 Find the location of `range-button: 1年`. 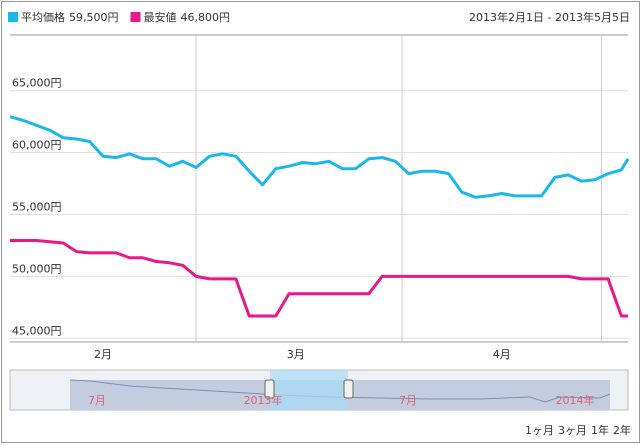

range-button: 1年 is located at coordinates (600, 430).